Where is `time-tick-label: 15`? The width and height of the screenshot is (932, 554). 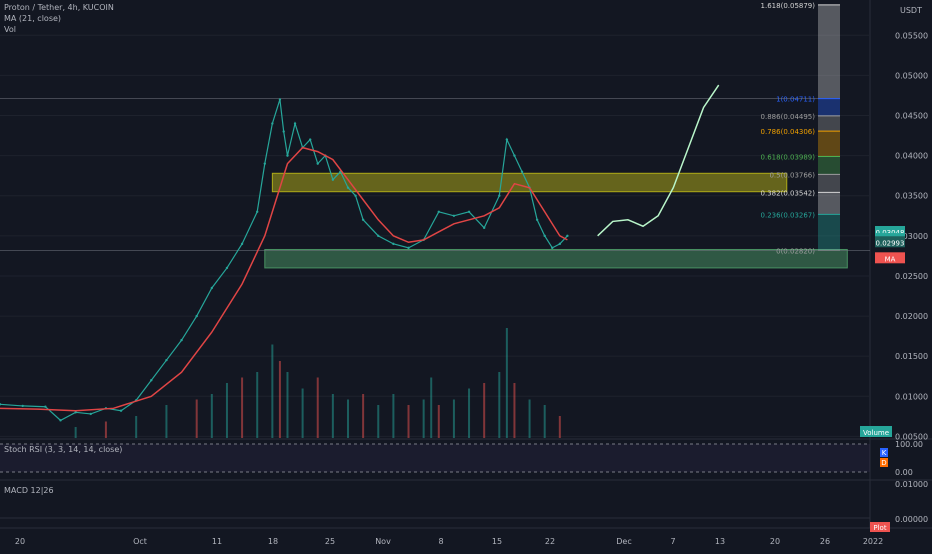
time-tick-label: 15 is located at coordinates (497, 541).